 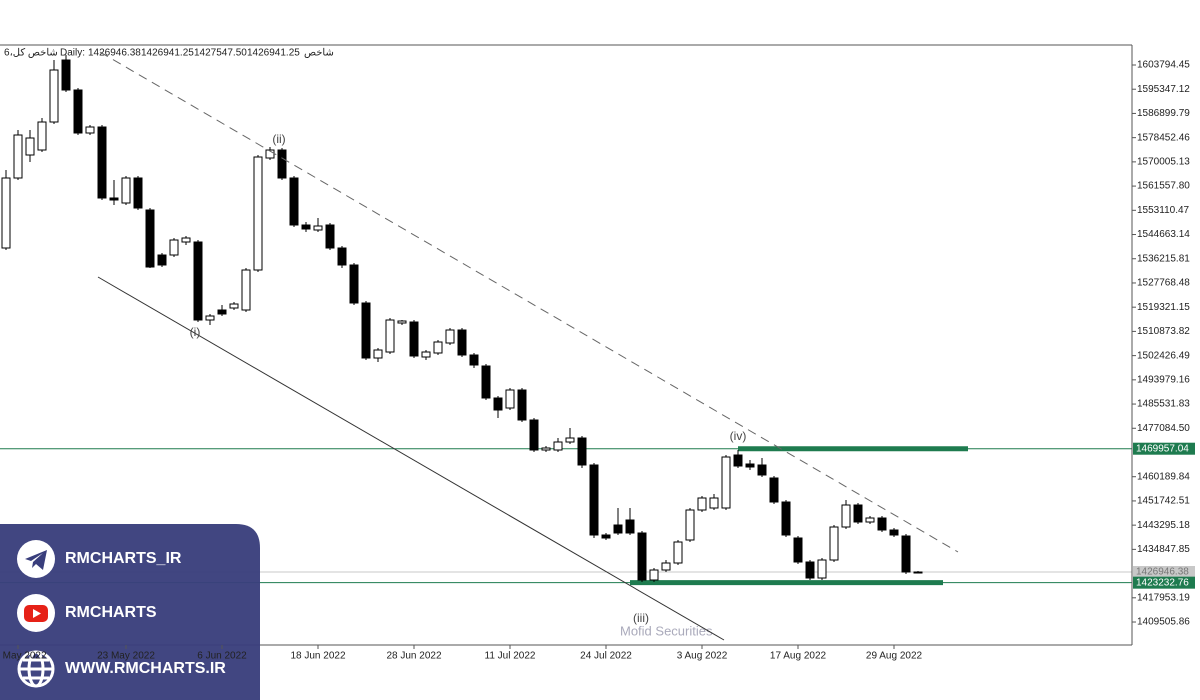 What do you see at coordinates (195, 332) in the screenshot?
I see `wave-label: (i)` at bounding box center [195, 332].